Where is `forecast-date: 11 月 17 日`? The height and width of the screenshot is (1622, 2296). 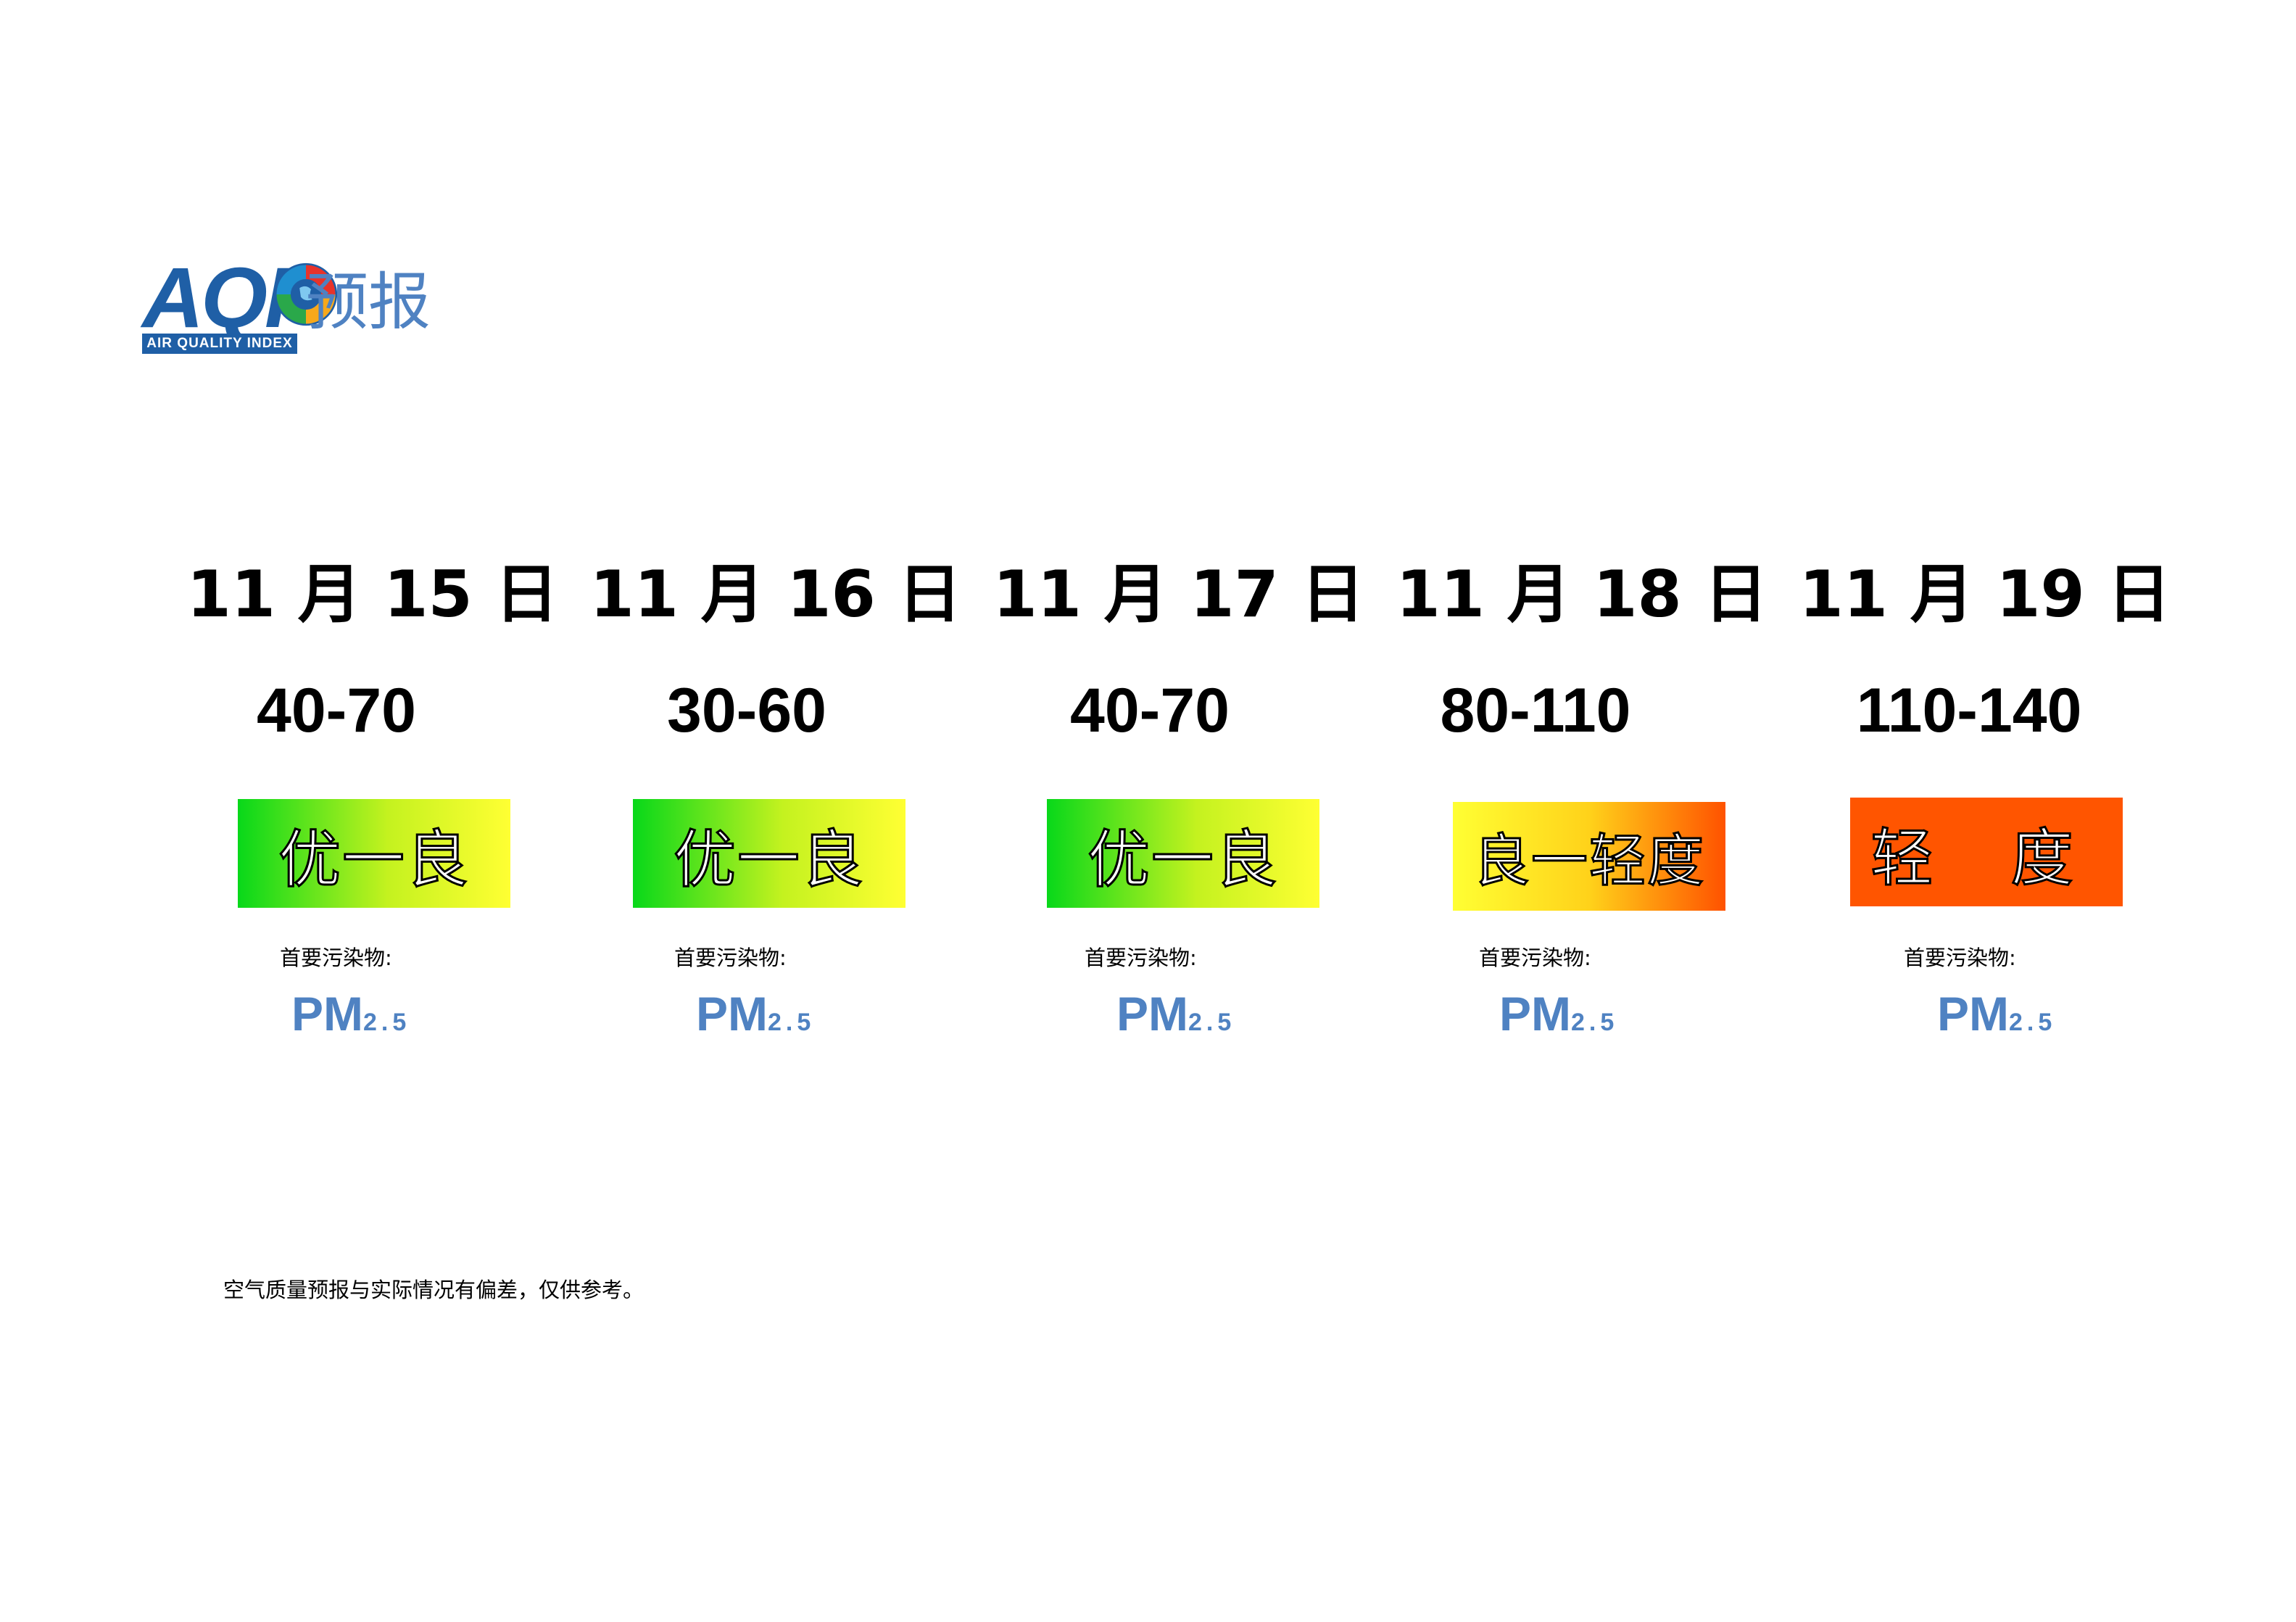 forecast-date: 11 月 17 日 is located at coordinates (1178, 594).